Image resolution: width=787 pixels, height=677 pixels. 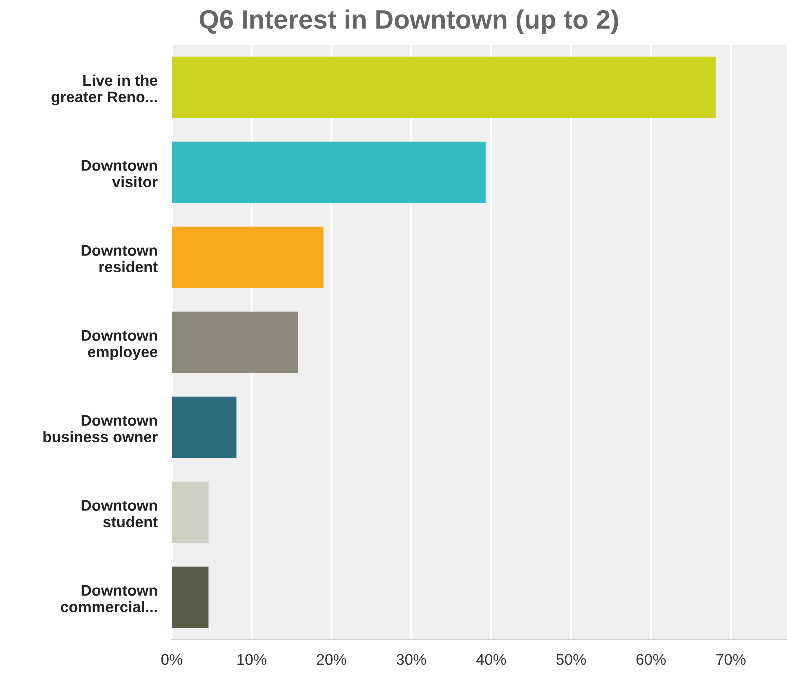 What do you see at coordinates (120, 514) in the screenshot?
I see `y-tick-label: Downtown student` at bounding box center [120, 514].